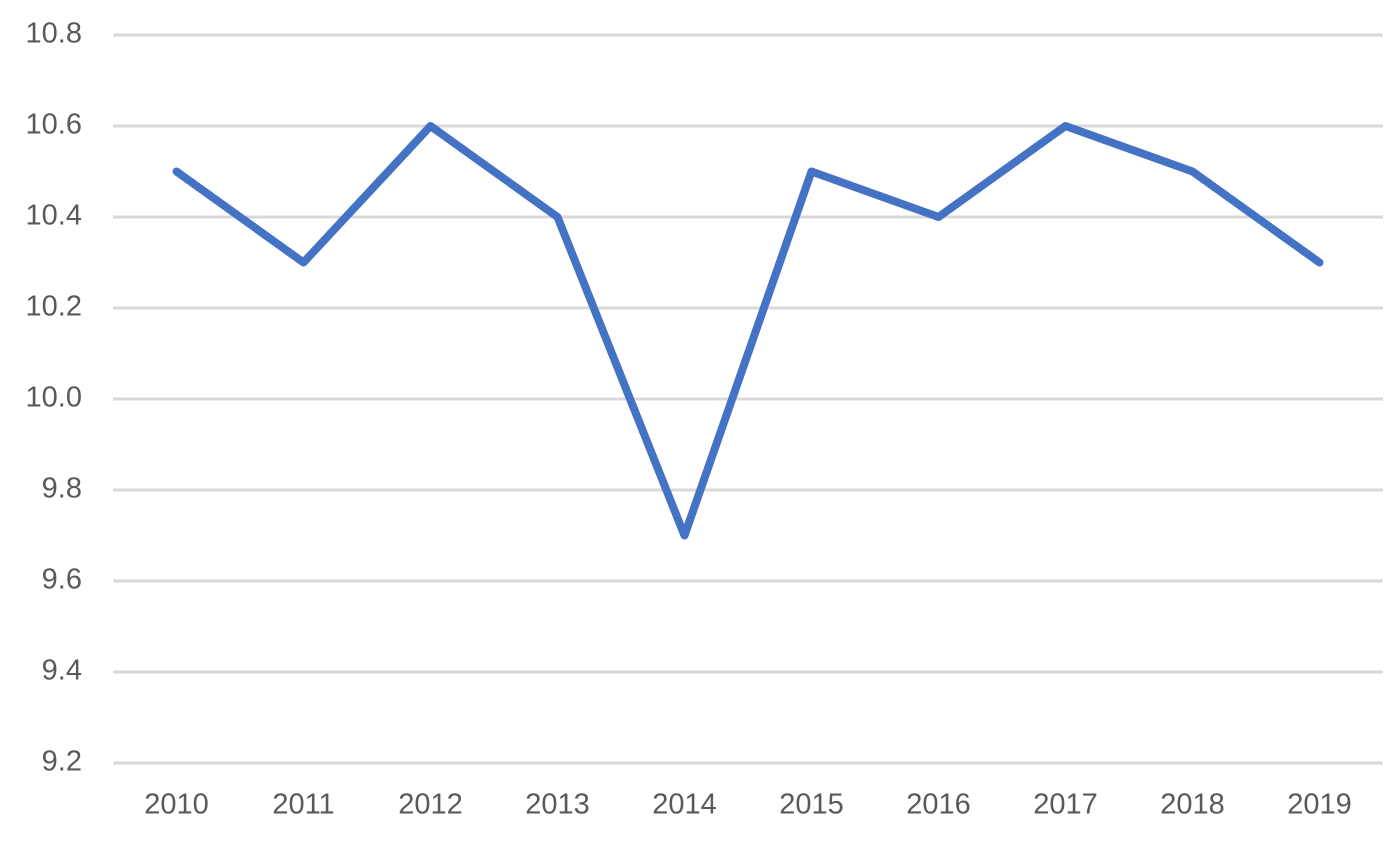  I want to click on x-tick-label: 2019, so click(1319, 805).